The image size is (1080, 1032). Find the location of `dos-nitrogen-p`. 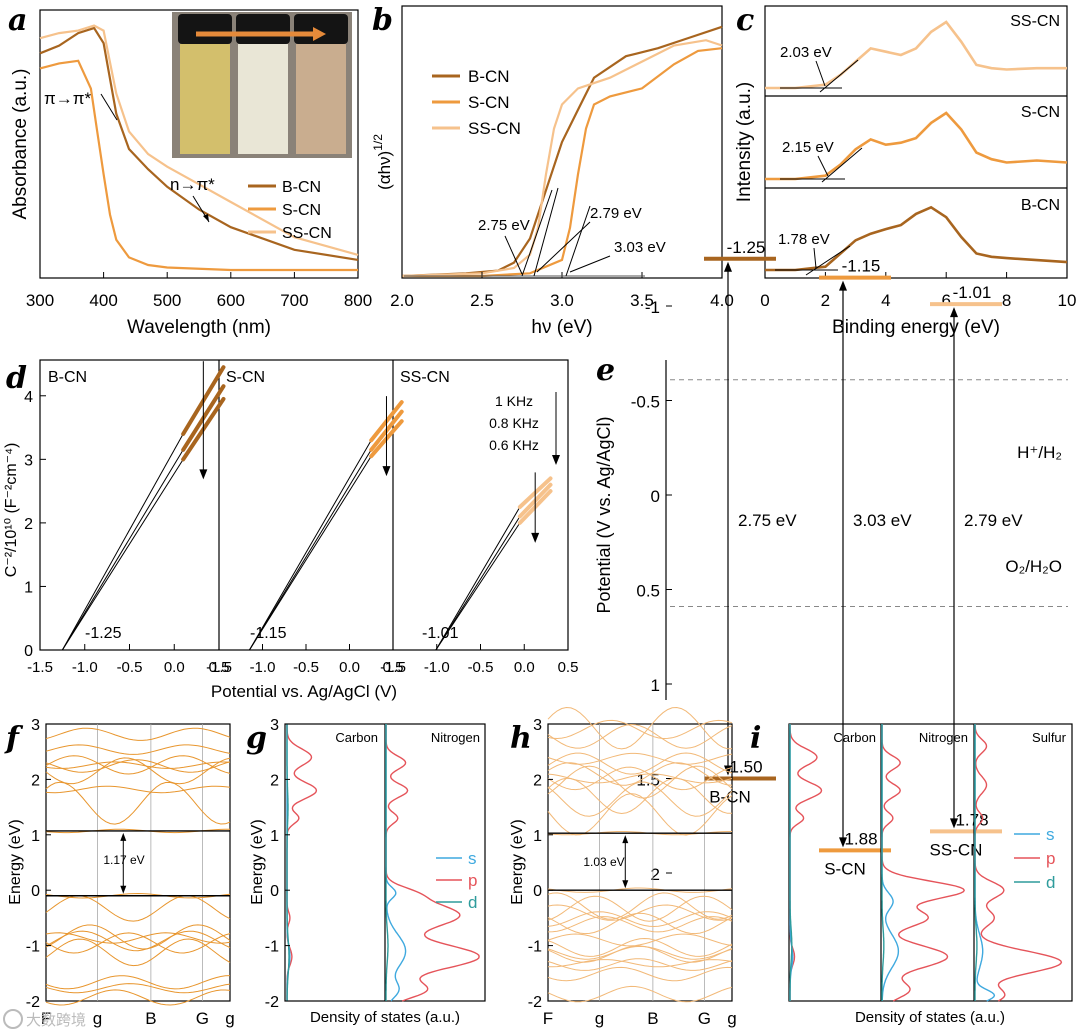

dos-nitrogen-p is located at coordinates (432, 863).